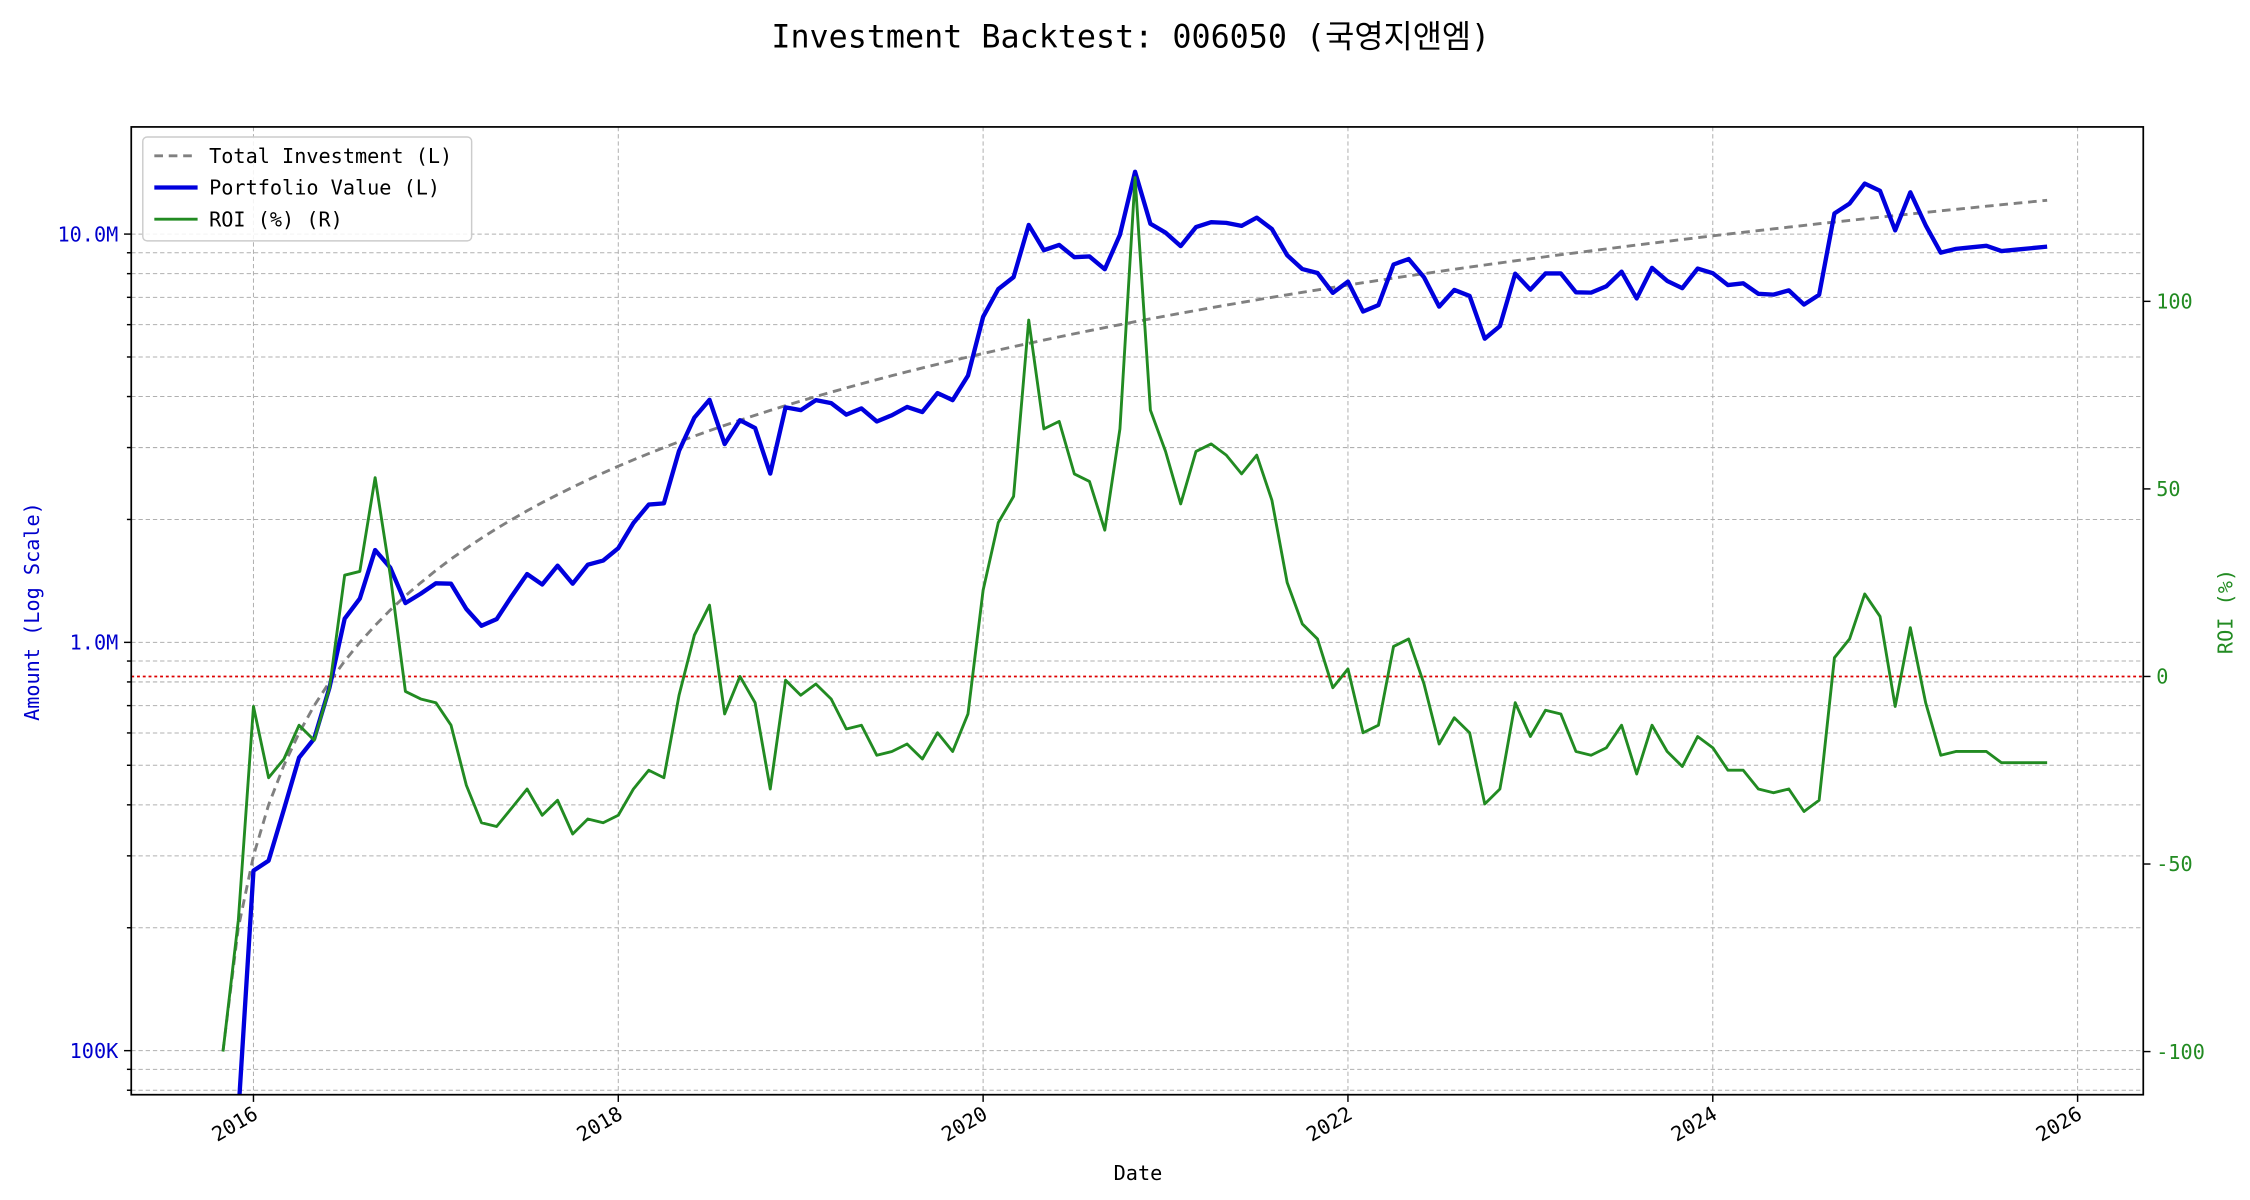  I want to click on legend-label: Total Investment (L), so click(330, 156).